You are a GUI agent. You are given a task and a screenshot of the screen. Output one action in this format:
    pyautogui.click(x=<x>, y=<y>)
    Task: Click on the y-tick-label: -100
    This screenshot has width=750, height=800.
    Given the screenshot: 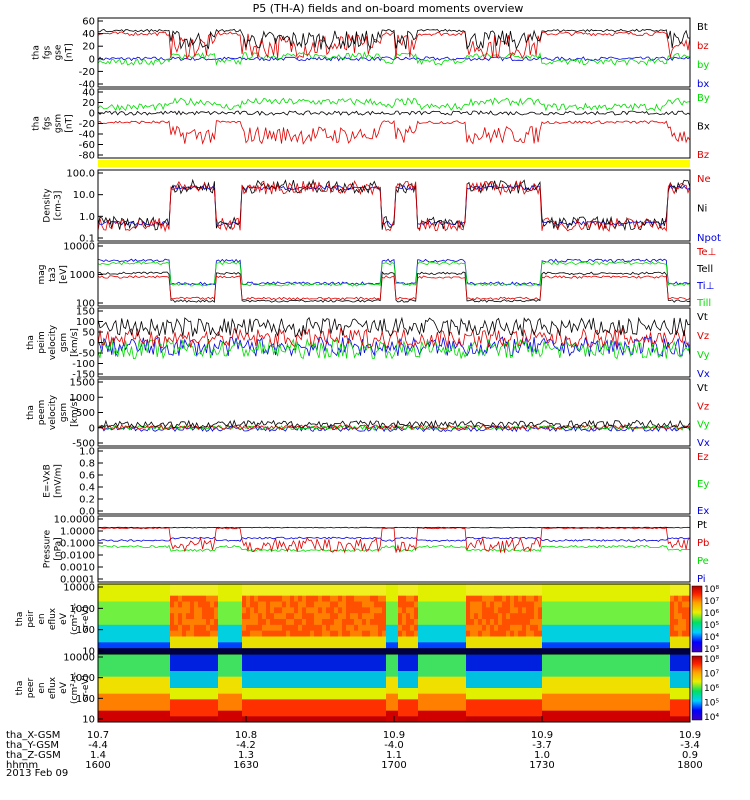 What is the action you would take?
    pyautogui.click(x=83, y=364)
    